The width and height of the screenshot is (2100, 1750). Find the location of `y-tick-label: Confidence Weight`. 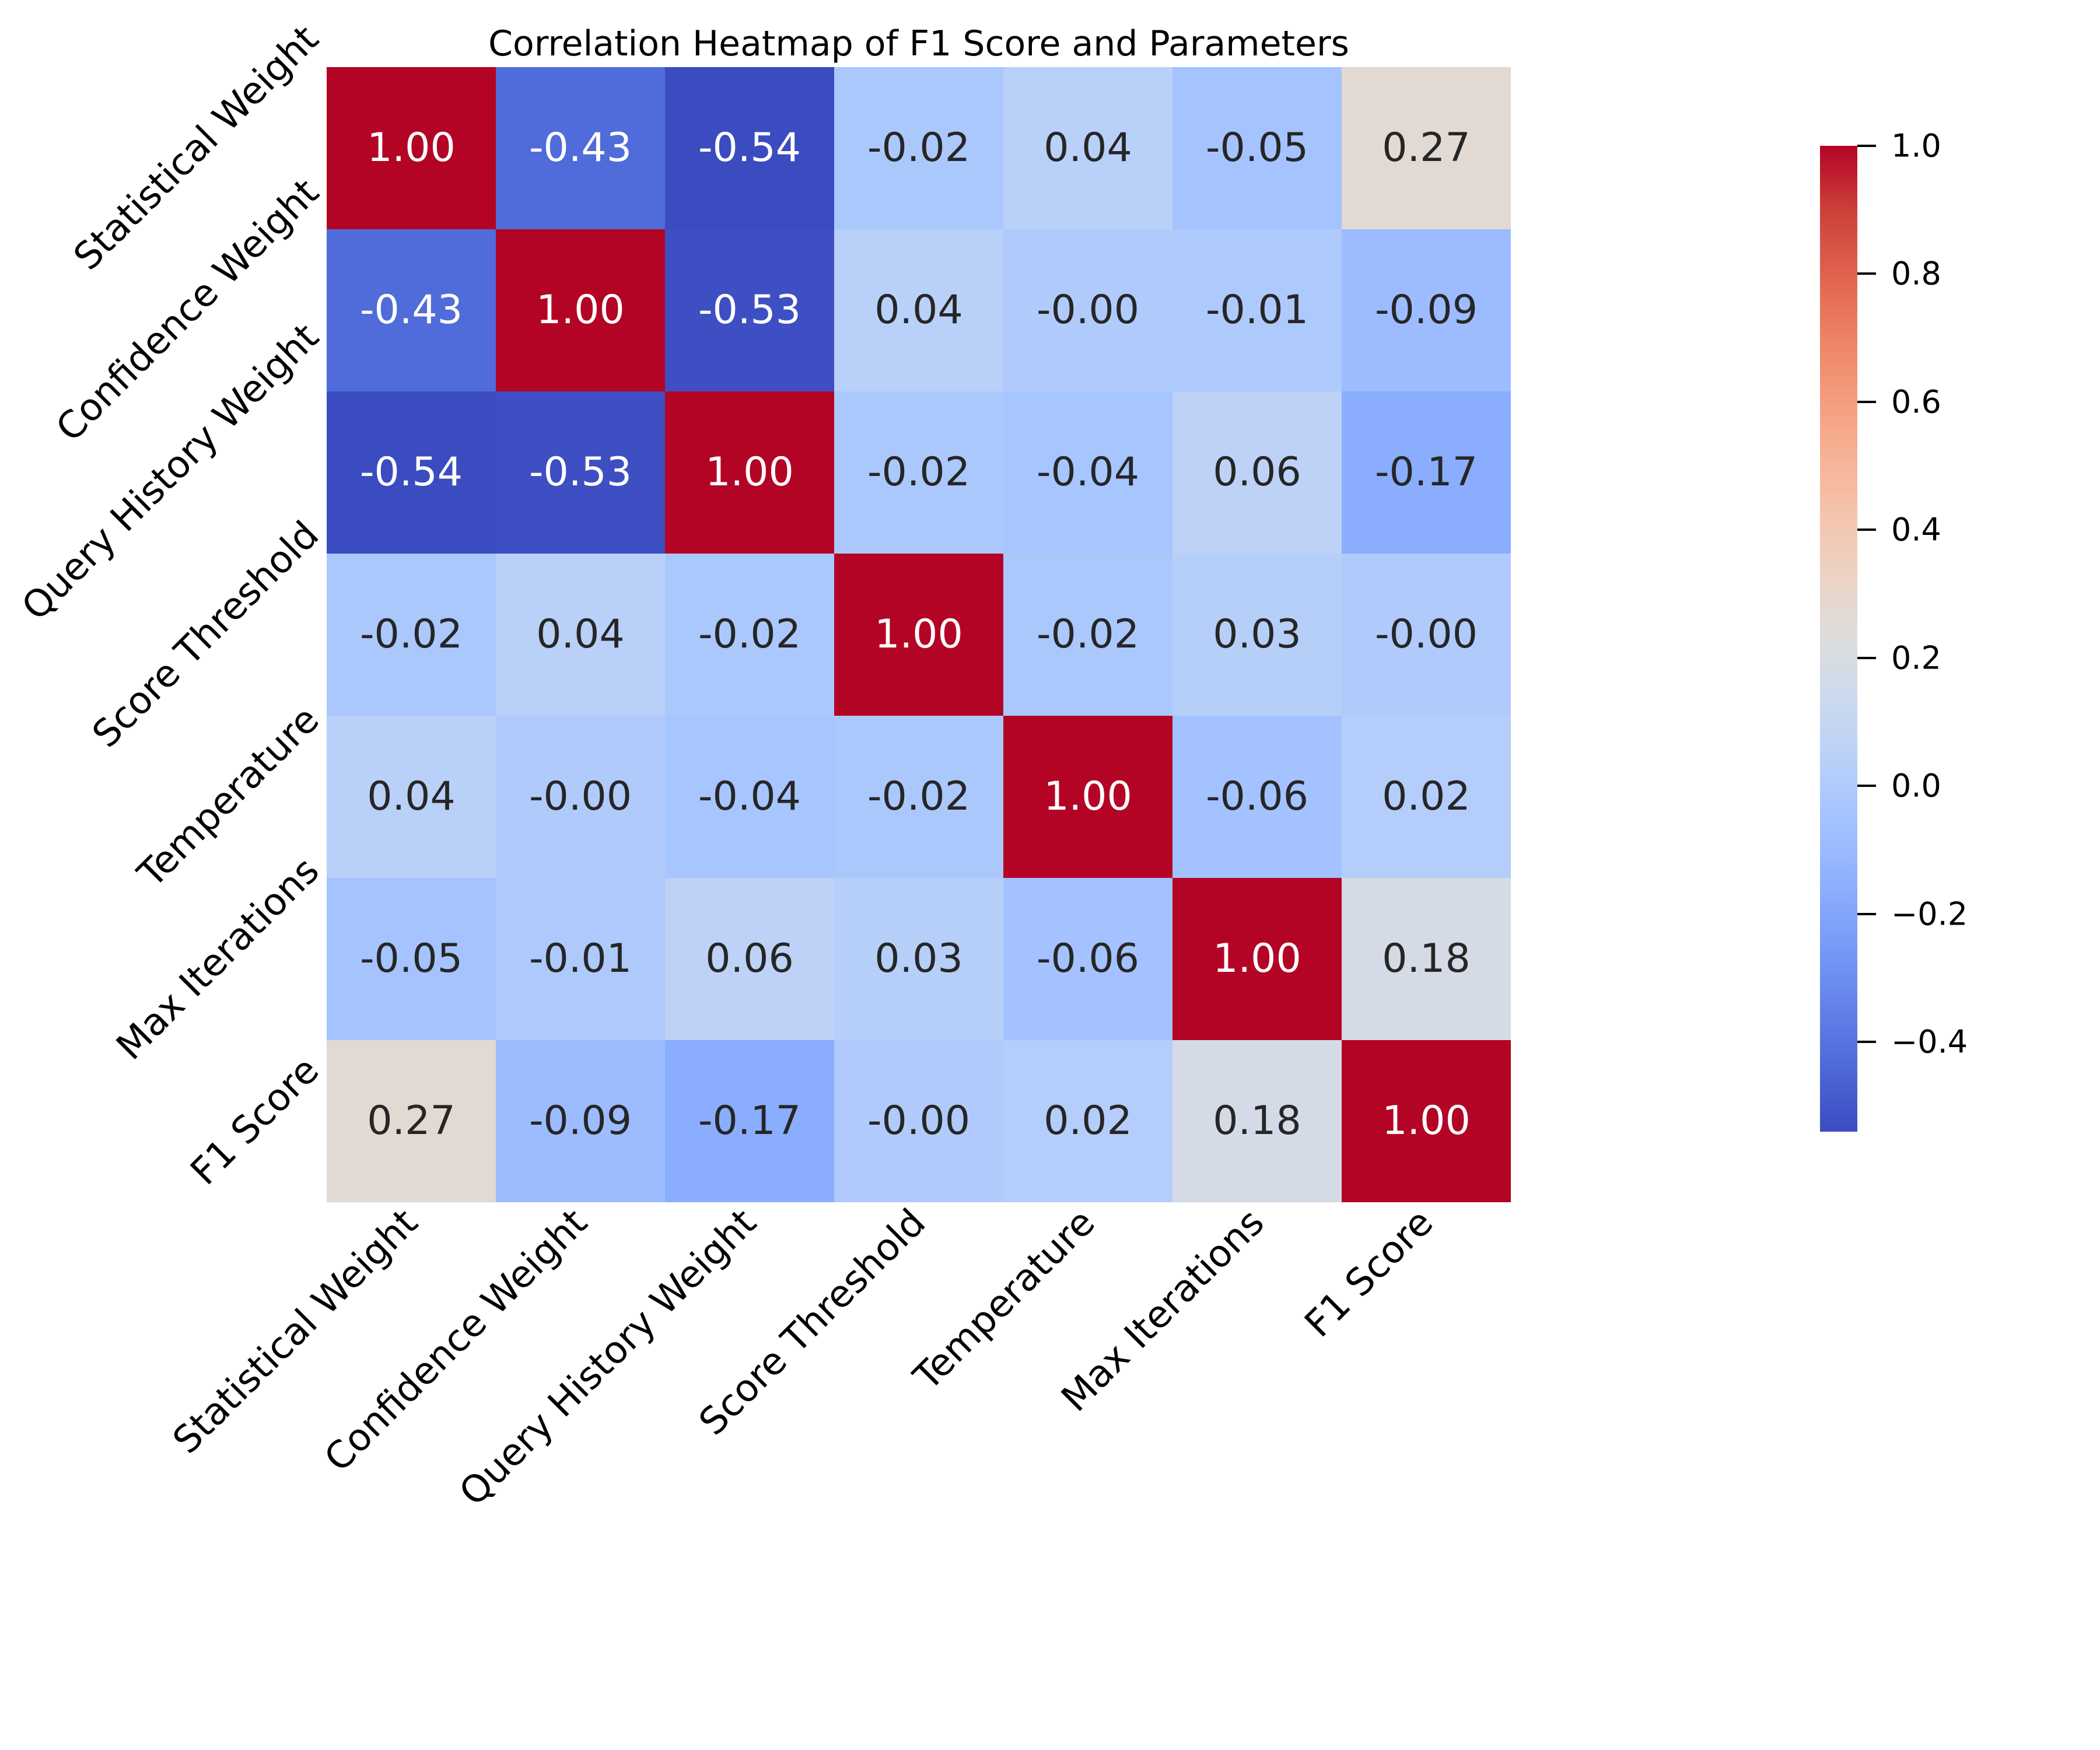

y-tick-label: Confidence Weight is located at coordinates (188, 310).